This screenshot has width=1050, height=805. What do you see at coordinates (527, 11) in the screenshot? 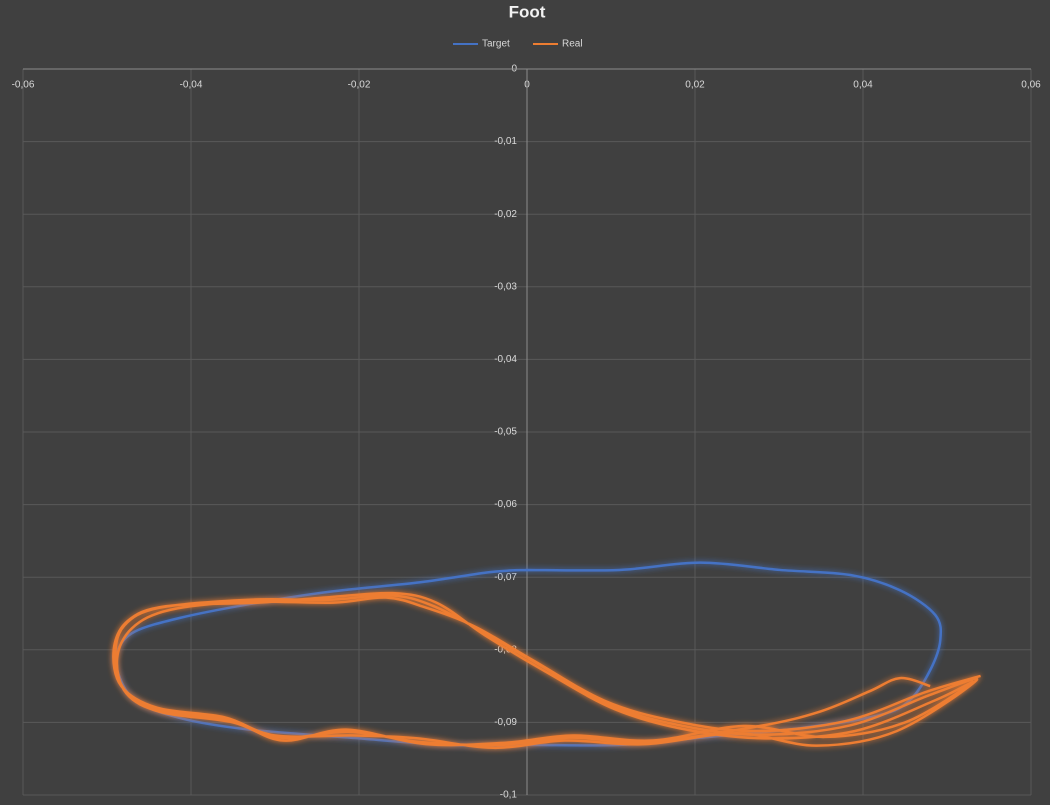
I see `chart-title: Foot` at bounding box center [527, 11].